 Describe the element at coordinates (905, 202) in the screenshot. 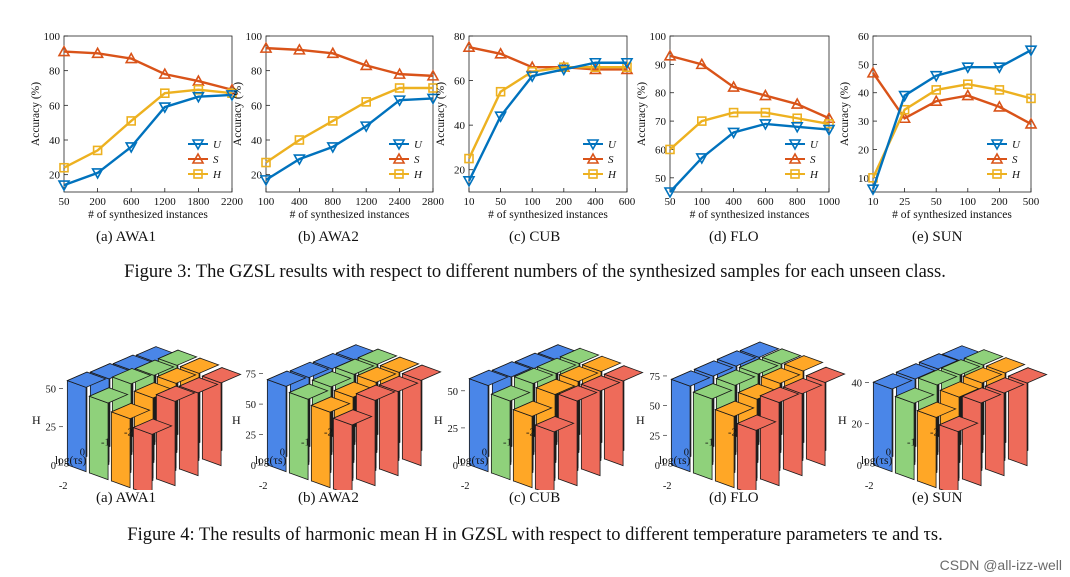

I see `x-tick-label: 25` at that location.